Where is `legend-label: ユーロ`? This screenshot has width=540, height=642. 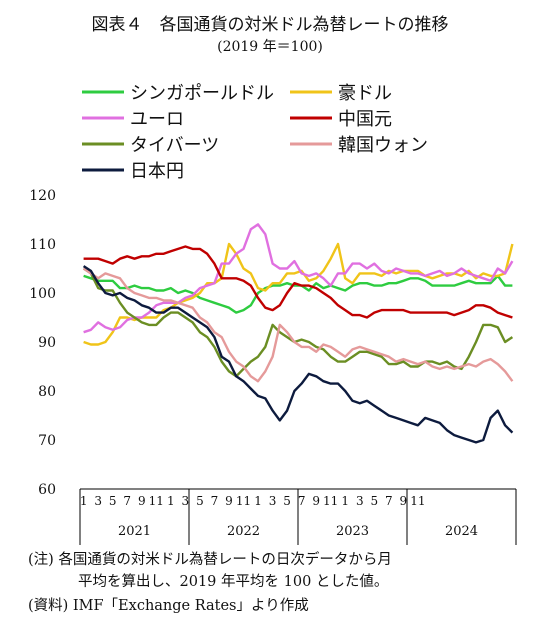
legend-label: ユーロ is located at coordinates (157, 119).